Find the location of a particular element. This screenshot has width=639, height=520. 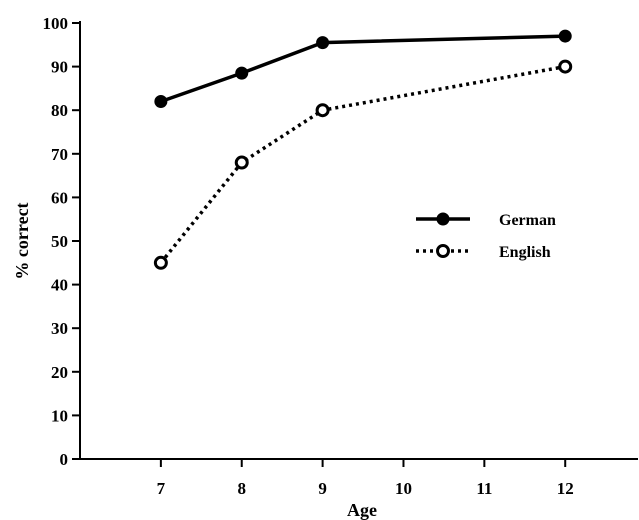

y-tick-label: 70 is located at coordinates (59, 154).